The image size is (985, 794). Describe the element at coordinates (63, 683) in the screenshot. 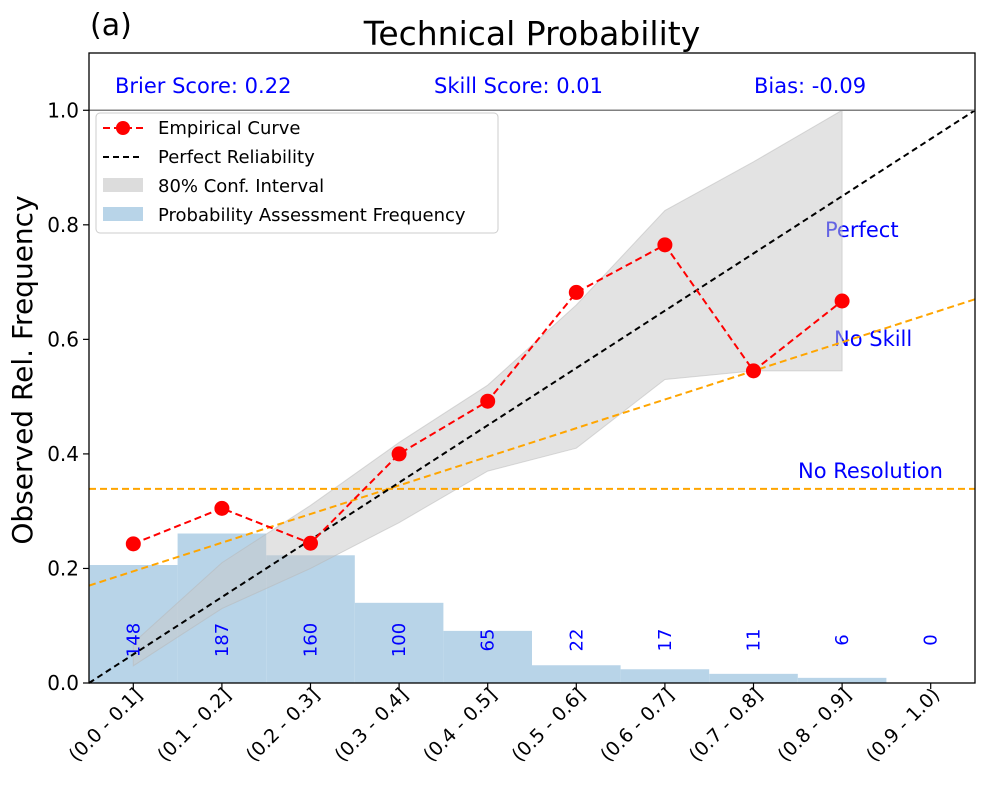

I see `y-tick-label: 0.0` at that location.